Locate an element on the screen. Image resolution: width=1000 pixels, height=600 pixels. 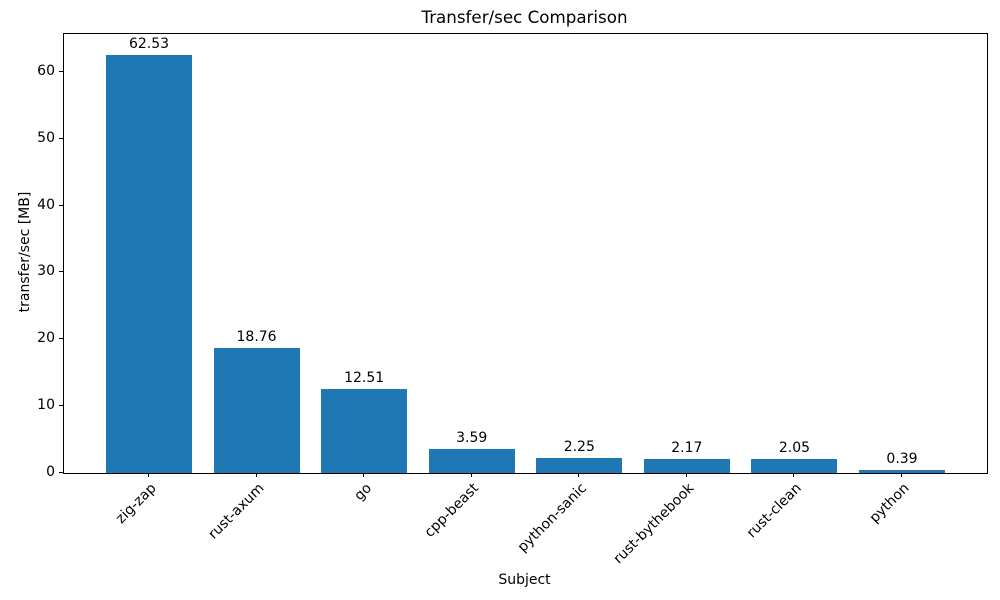
x-tick-label: rust-bythebook is located at coordinates (654, 524).